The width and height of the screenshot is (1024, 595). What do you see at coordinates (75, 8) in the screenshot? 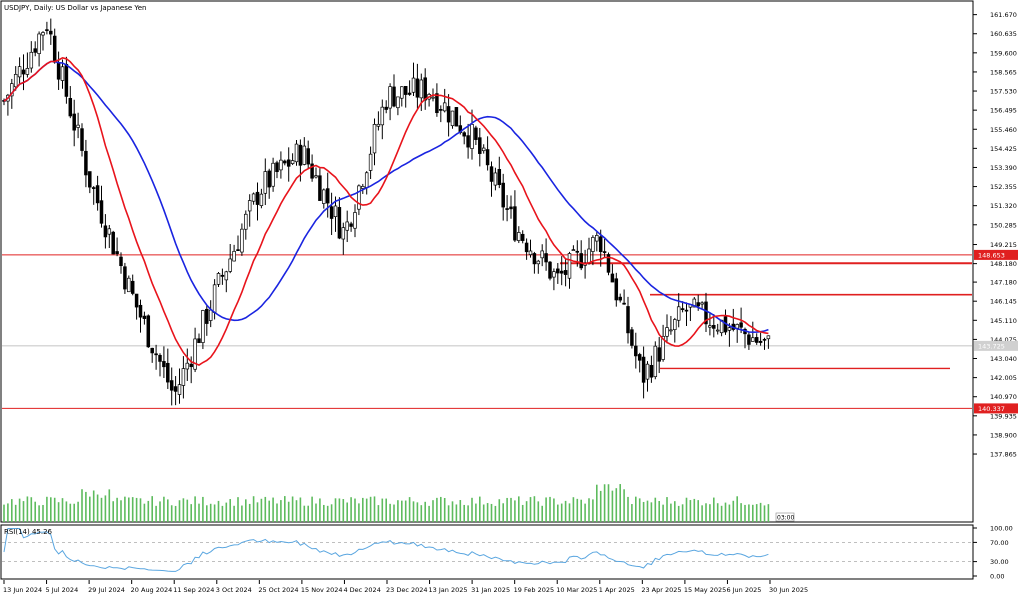
I see `chart-symbol-title: USDJPY, Daily: US Dollar vs Japanese Yen` at bounding box center [75, 8].